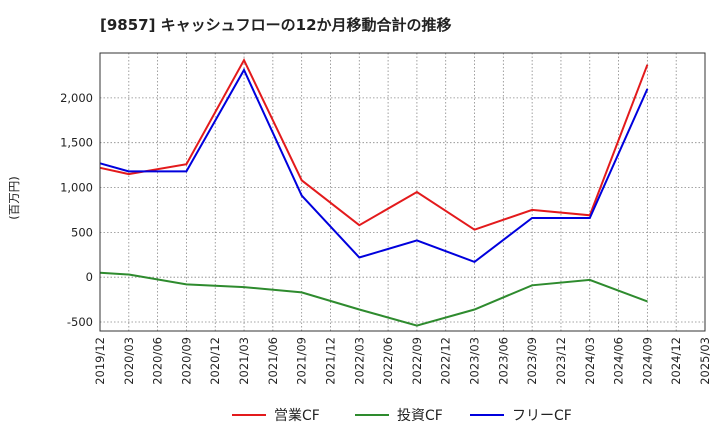 The height and width of the screenshot is (440, 720). Describe the element at coordinates (417, 361) in the screenshot. I see `x-tick-label: 2022/09` at that location.